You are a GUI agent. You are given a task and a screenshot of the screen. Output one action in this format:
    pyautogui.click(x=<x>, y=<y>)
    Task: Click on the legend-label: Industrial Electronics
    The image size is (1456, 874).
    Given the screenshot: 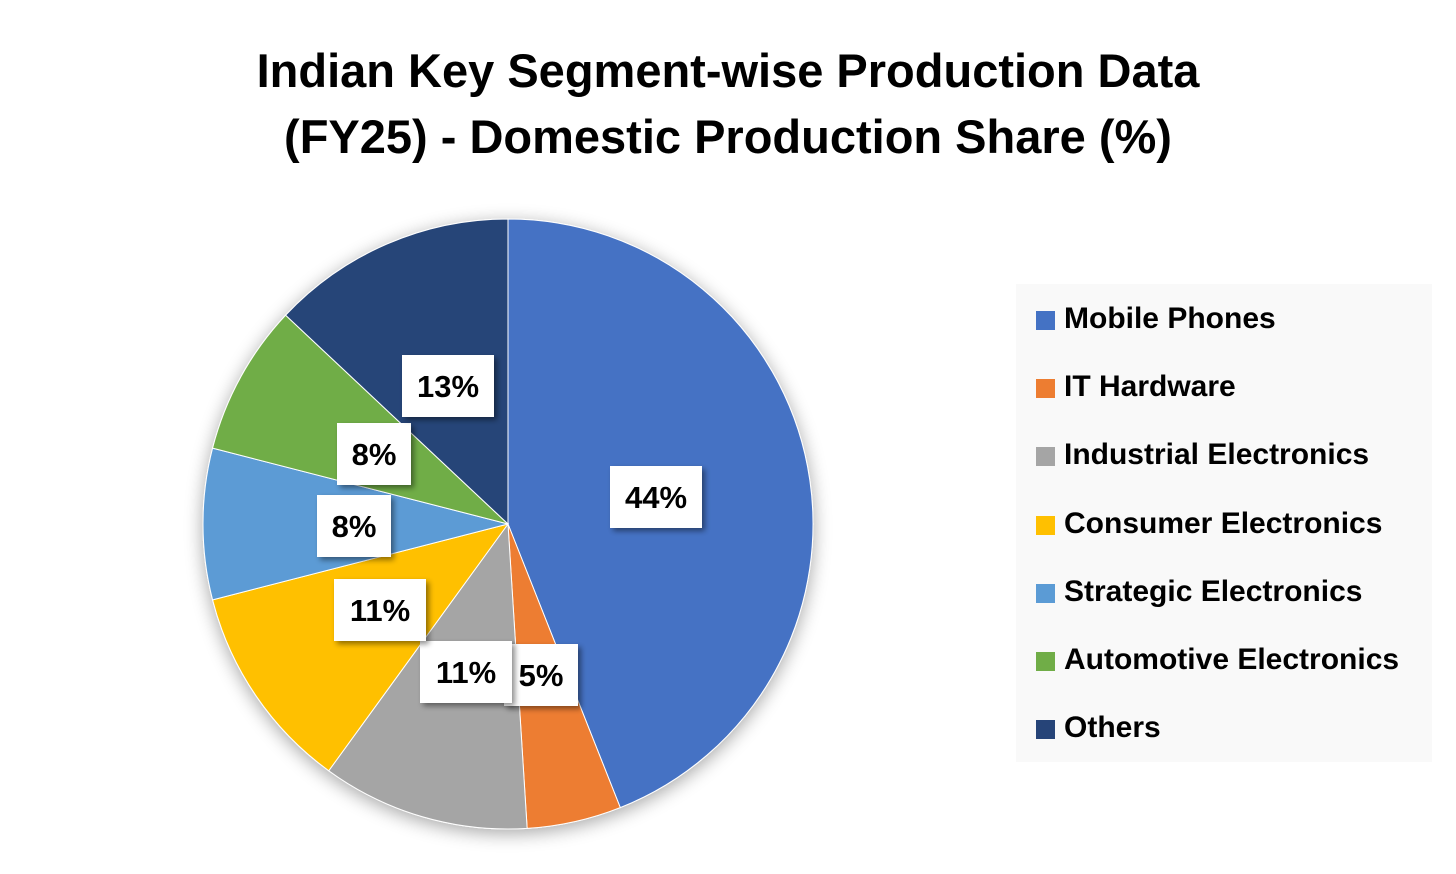 What is the action you would take?
    pyautogui.click(x=1217, y=455)
    